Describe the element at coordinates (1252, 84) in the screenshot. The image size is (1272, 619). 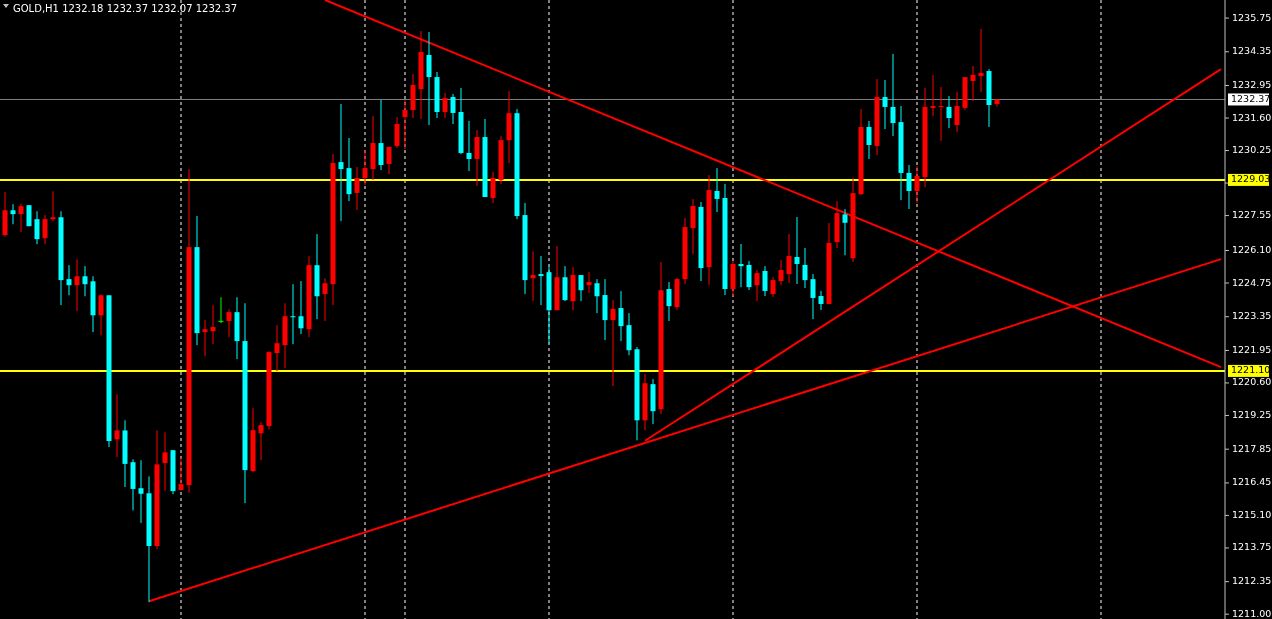
I see `y-tick-label: 1232.95` at that location.